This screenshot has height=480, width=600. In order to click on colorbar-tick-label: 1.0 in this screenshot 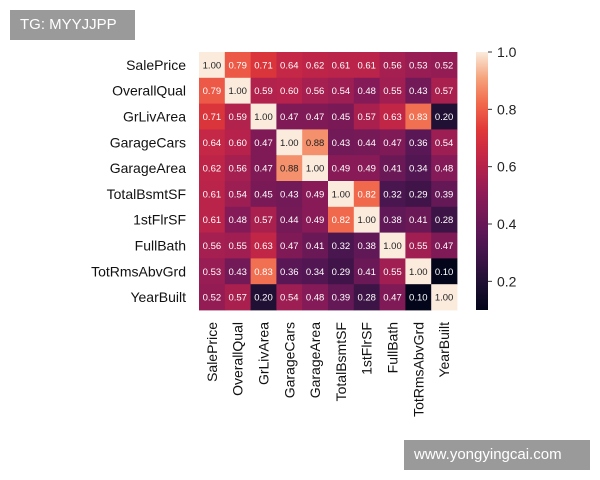, I will do `click(507, 52)`.